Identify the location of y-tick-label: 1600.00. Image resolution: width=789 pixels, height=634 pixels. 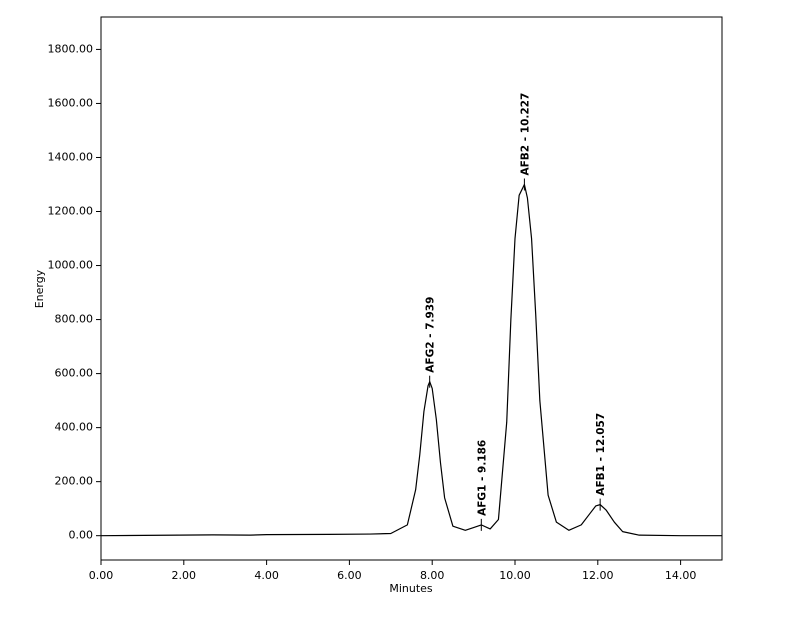
(71, 102).